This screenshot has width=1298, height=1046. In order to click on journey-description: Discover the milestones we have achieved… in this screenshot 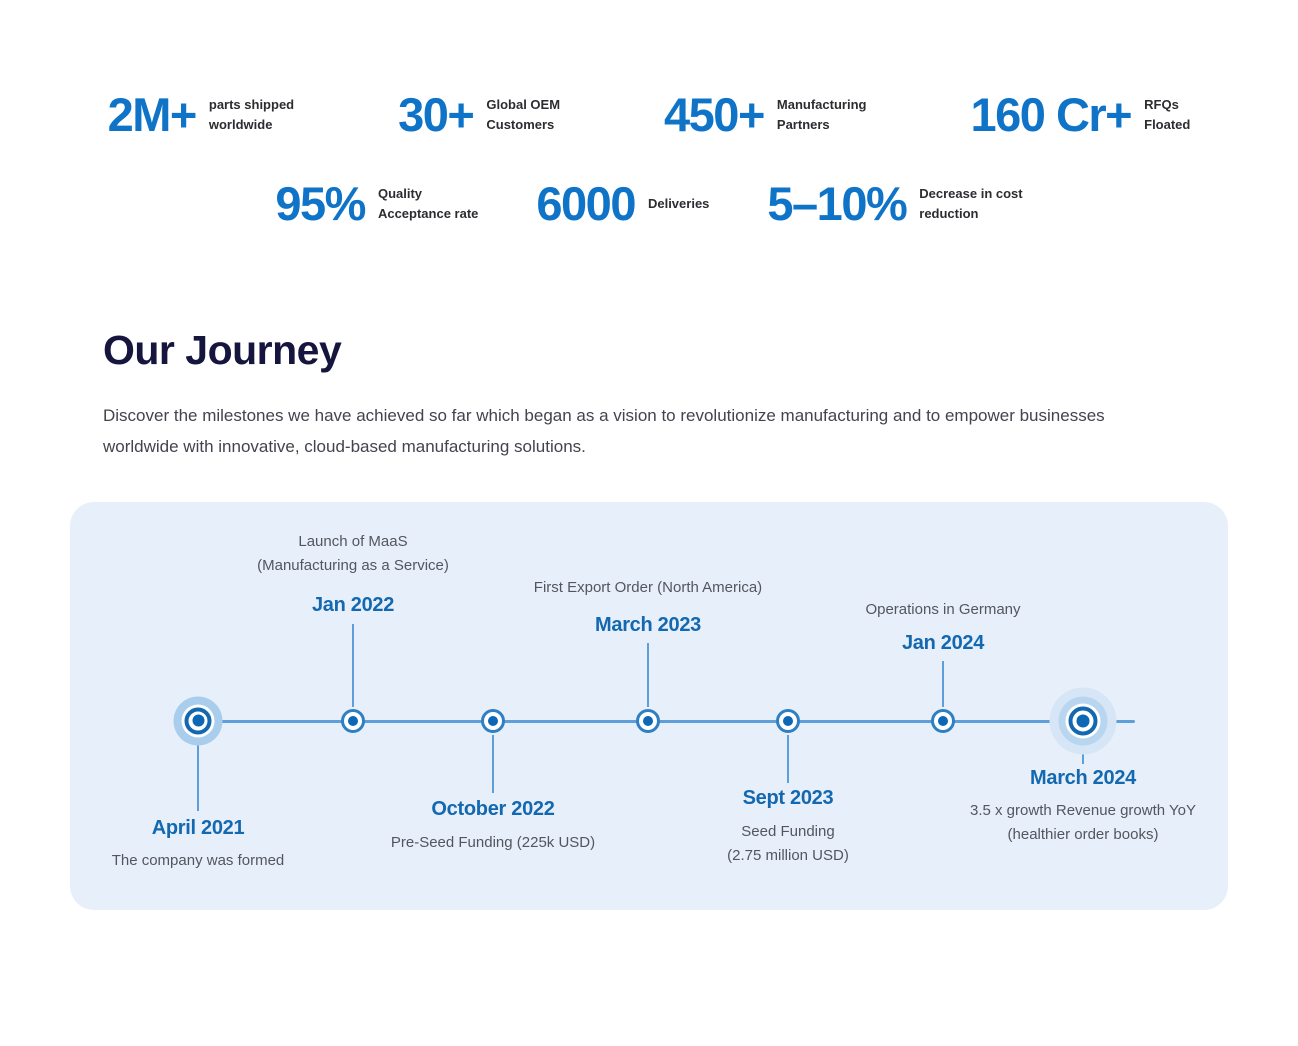, I will do `click(604, 430)`.